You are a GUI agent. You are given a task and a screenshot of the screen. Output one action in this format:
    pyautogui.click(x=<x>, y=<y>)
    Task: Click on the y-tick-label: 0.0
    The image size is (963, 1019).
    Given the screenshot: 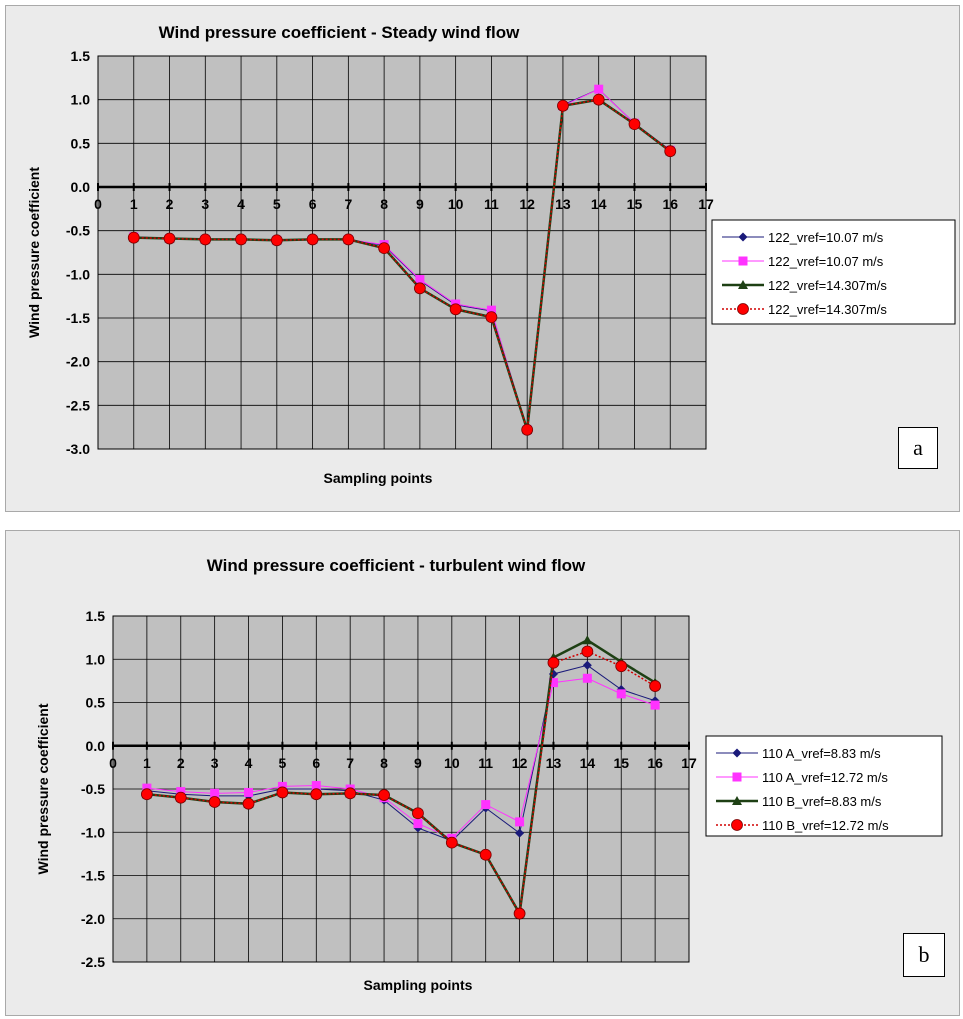 What is the action you would take?
    pyautogui.click(x=96, y=746)
    